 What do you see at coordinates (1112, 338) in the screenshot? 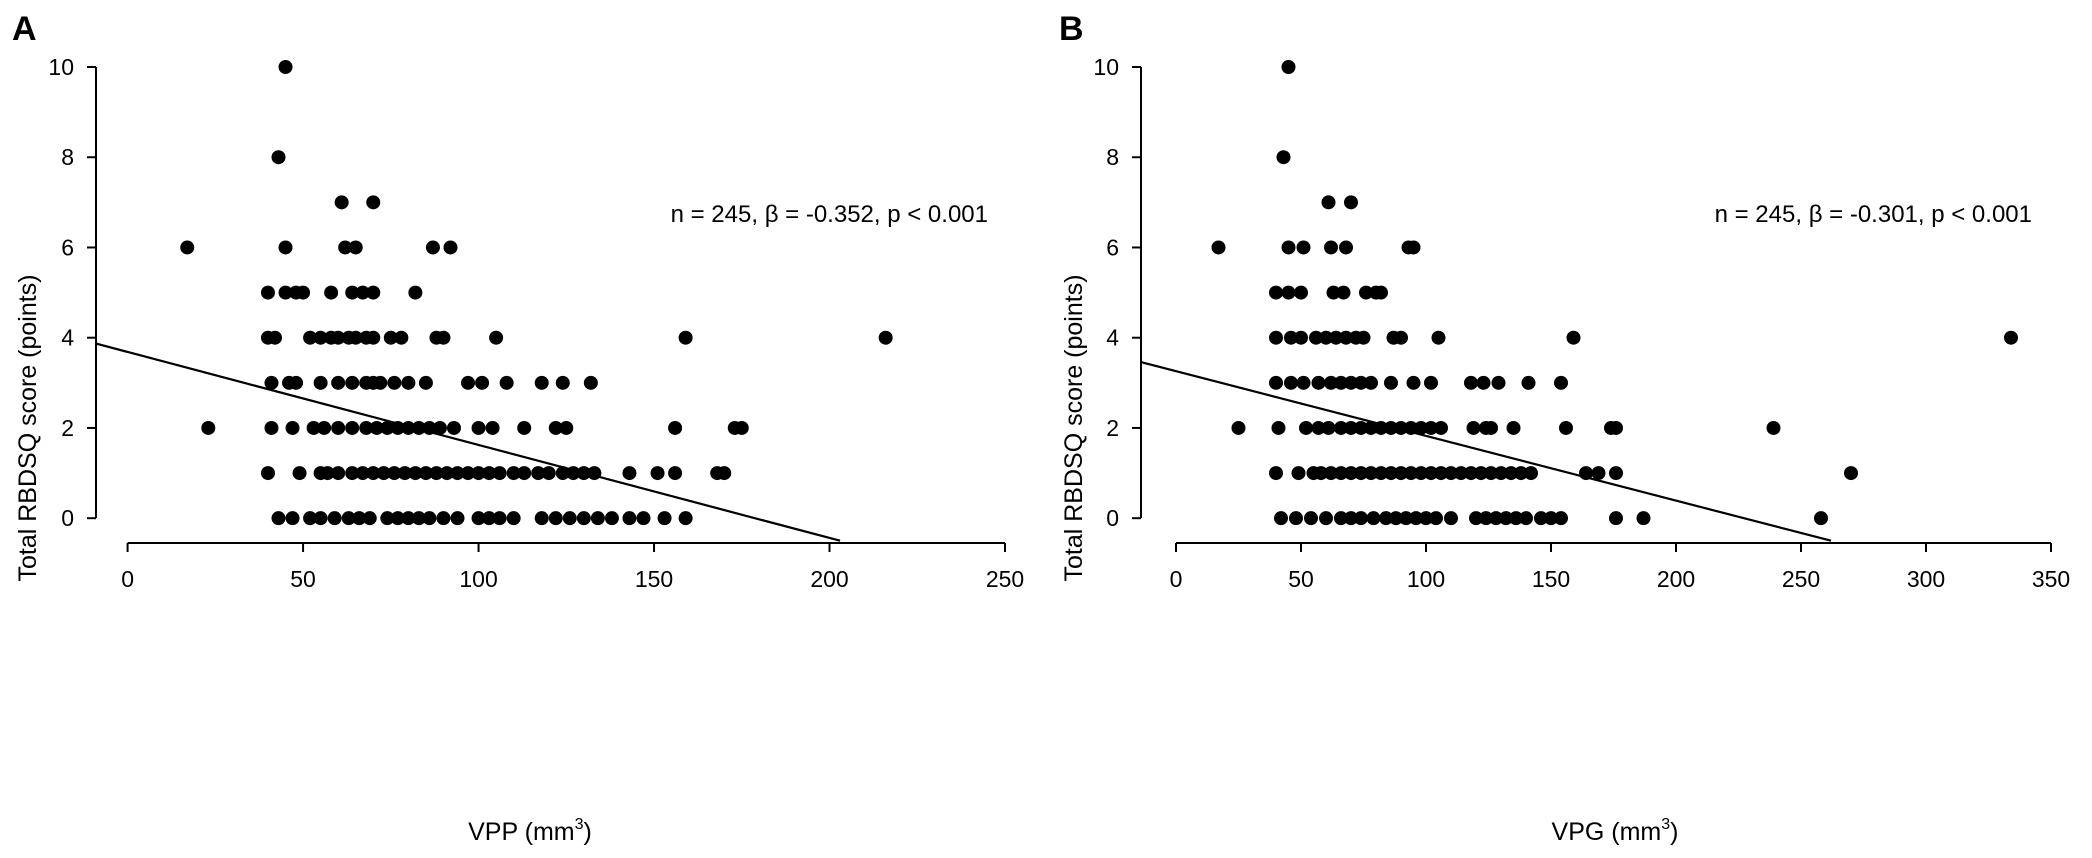
I see `panel-b-y-tick-label: 4` at bounding box center [1112, 338].